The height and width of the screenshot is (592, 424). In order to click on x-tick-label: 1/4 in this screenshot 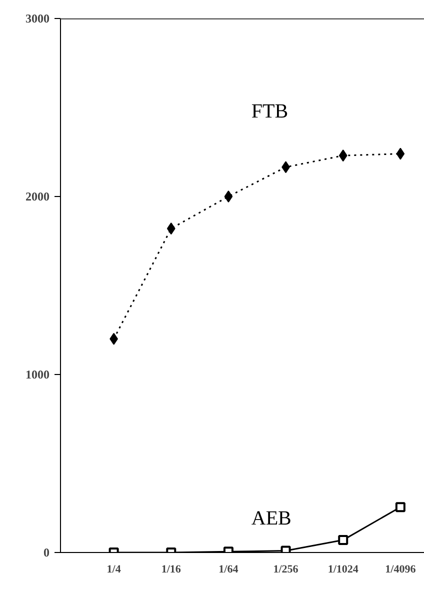, I will do `click(114, 570)`.